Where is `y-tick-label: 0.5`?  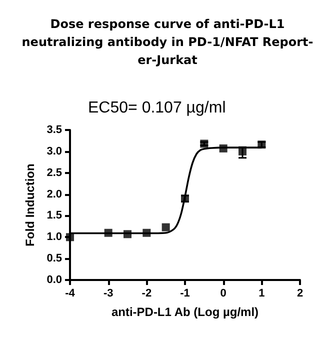 y-tick-label: 0.5 is located at coordinates (54, 258).